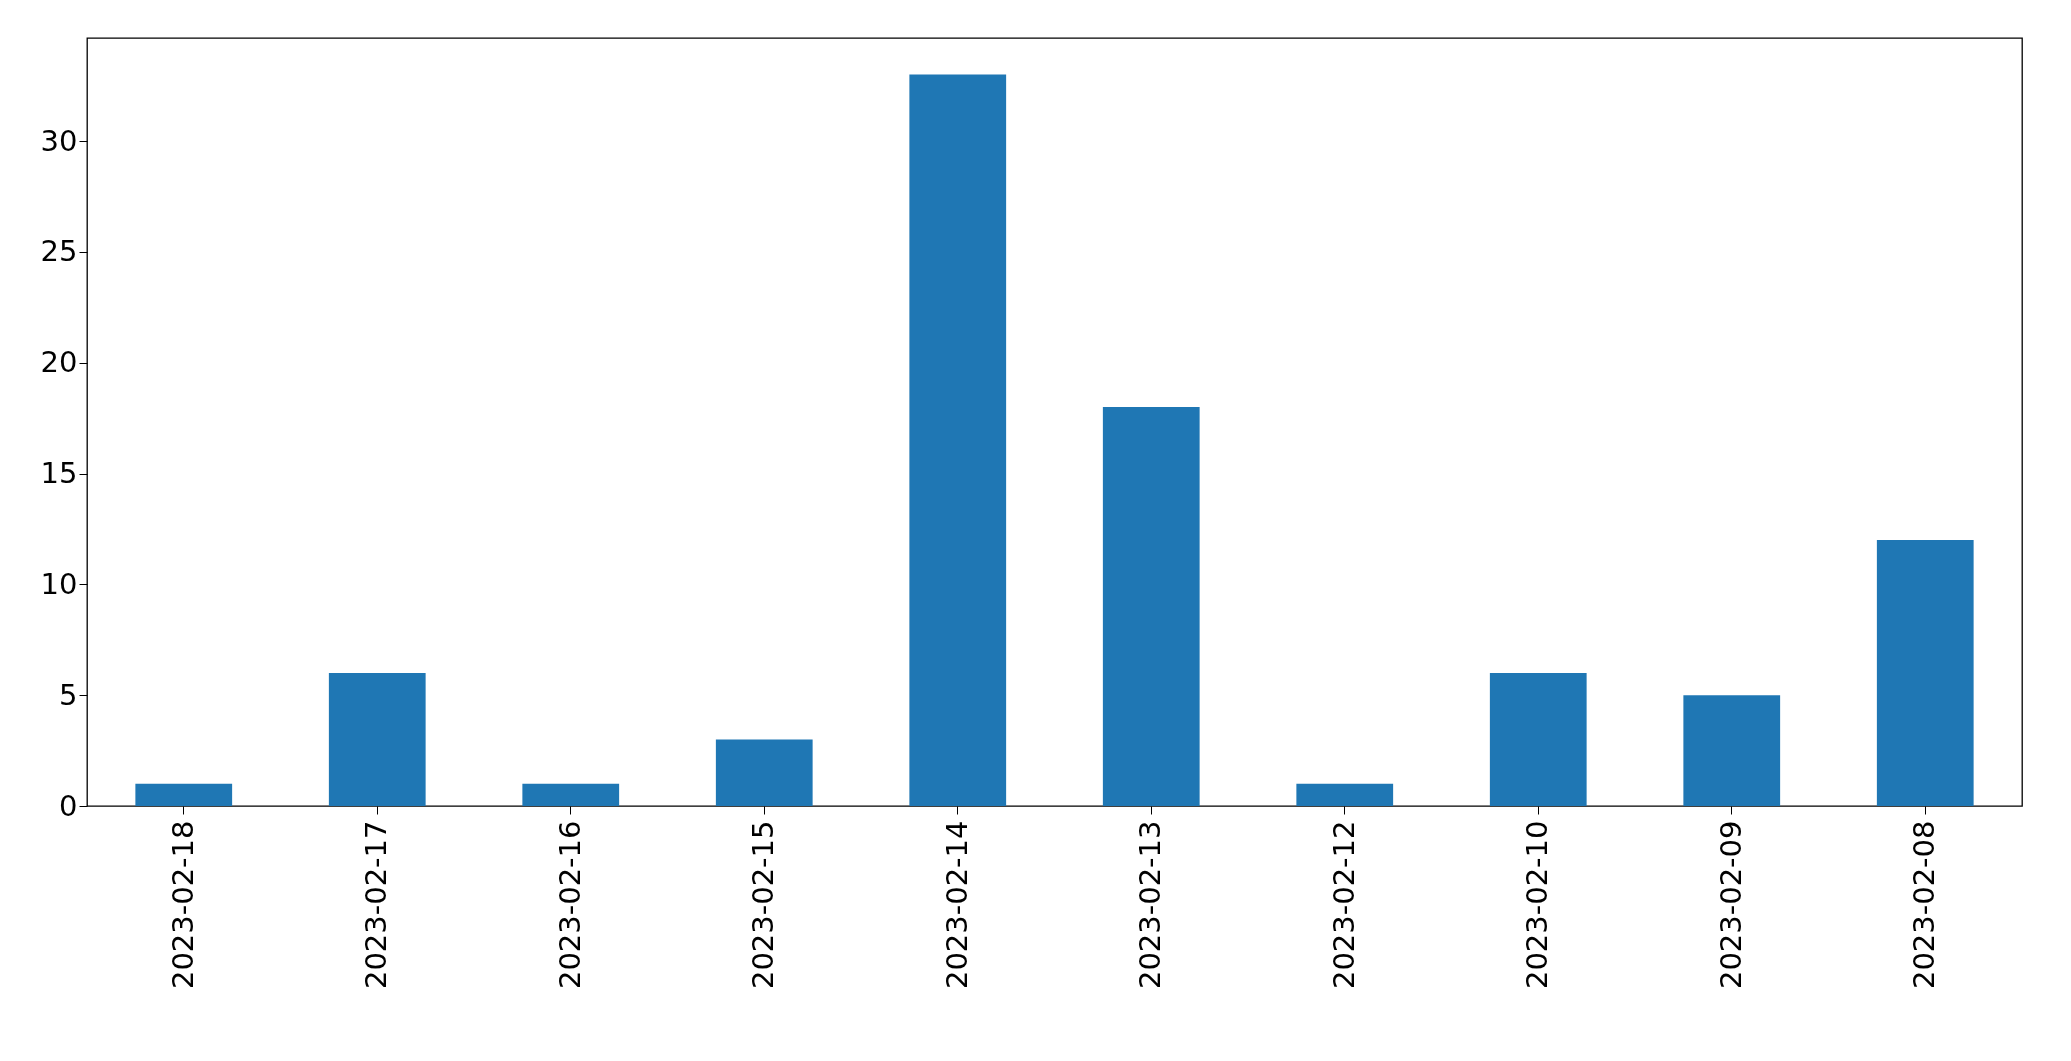  What do you see at coordinates (763, 905) in the screenshot?
I see `x-tick-label: 2023-02-15` at bounding box center [763, 905].